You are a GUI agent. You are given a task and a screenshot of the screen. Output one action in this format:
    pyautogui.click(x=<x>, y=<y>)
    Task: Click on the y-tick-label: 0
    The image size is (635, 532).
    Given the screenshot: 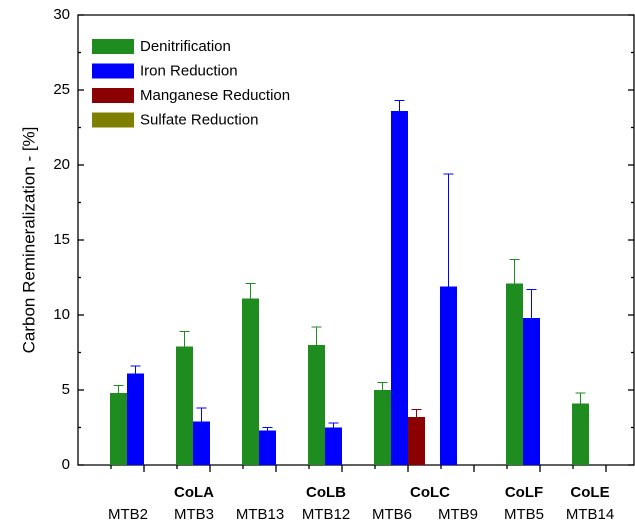 What is the action you would take?
    pyautogui.click(x=66, y=464)
    